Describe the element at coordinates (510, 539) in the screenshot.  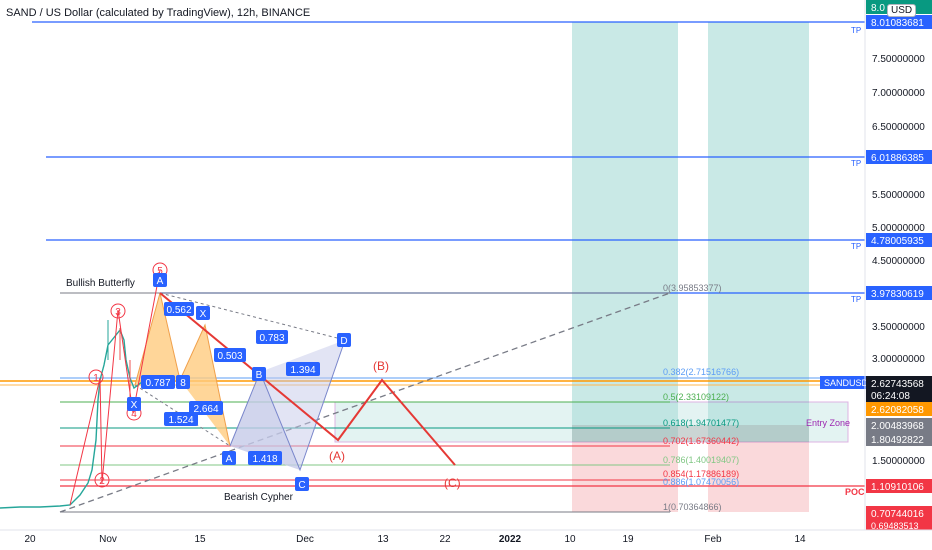
I see `time-label: 2022` at that location.